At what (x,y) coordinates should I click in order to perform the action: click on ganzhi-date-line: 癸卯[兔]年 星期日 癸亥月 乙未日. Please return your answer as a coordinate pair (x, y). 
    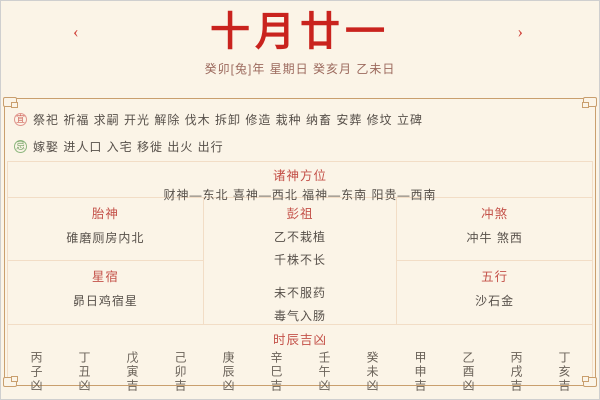
    Looking at the image, I should click on (300, 69).